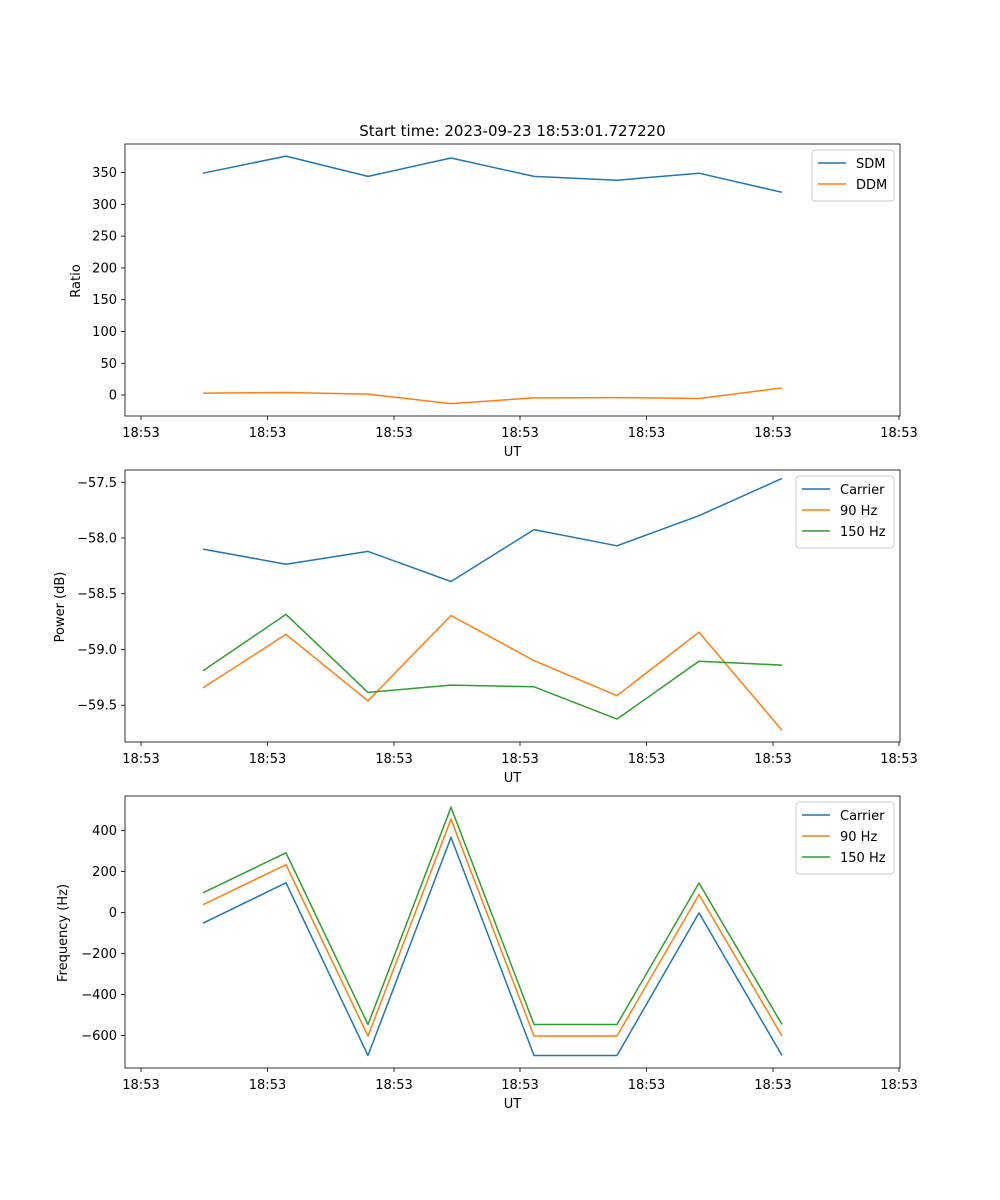  Describe the element at coordinates (104, 300) in the screenshot. I see `ratio-y-tick-label: 150` at that location.